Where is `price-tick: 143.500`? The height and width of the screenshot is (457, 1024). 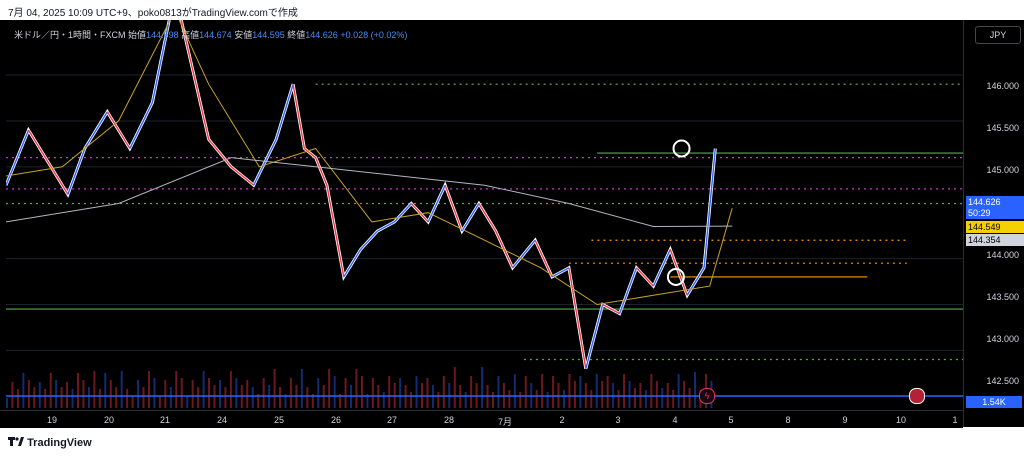
price-tick: 143.500 is located at coordinates (1002, 297).